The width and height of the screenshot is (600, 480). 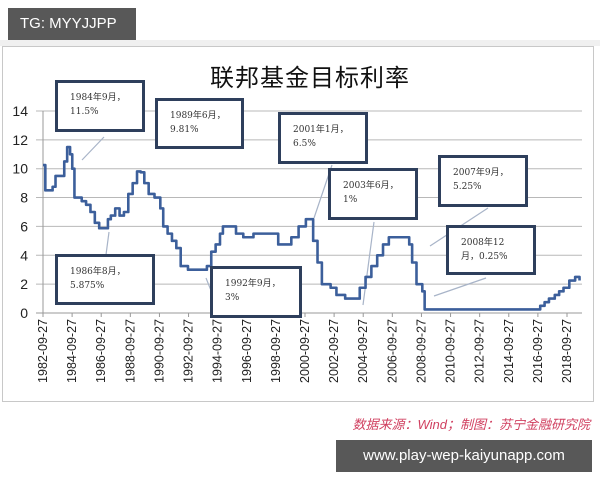 What do you see at coordinates (467, 187) in the screenshot?
I see `annotation-line2: 5.25%` at bounding box center [467, 187].